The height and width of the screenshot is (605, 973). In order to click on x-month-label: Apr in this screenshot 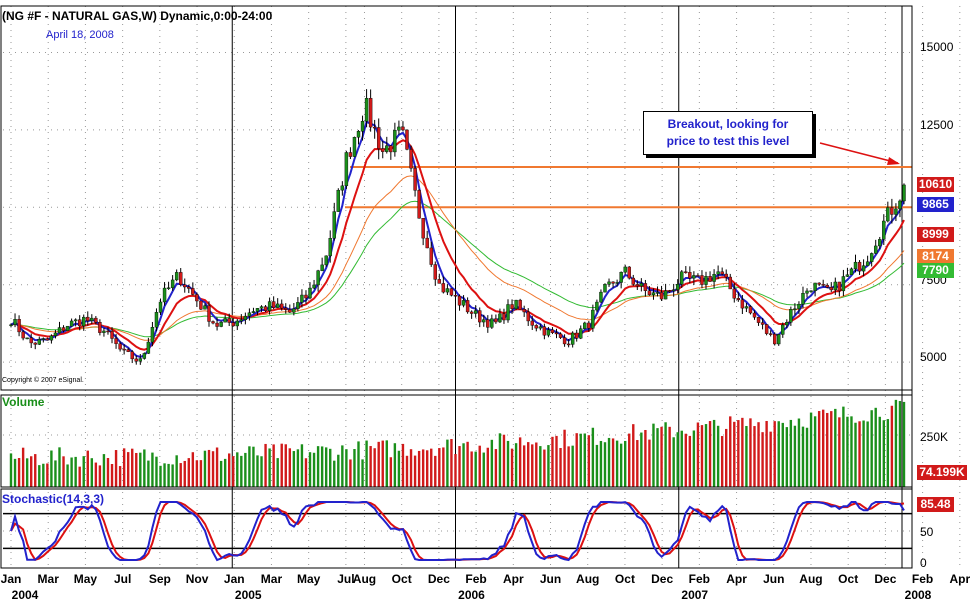, I will do `click(960, 579)`.